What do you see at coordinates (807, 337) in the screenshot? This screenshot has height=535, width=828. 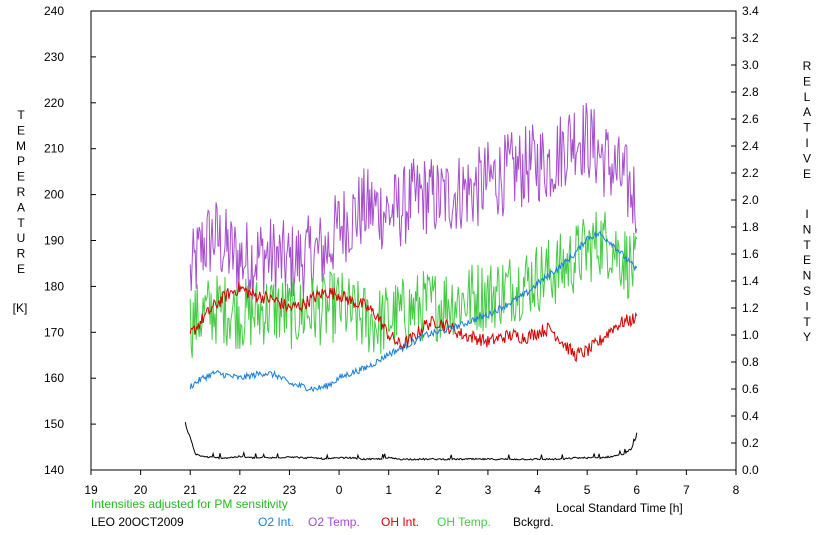 I see `right-title-letter: Y` at bounding box center [807, 337].